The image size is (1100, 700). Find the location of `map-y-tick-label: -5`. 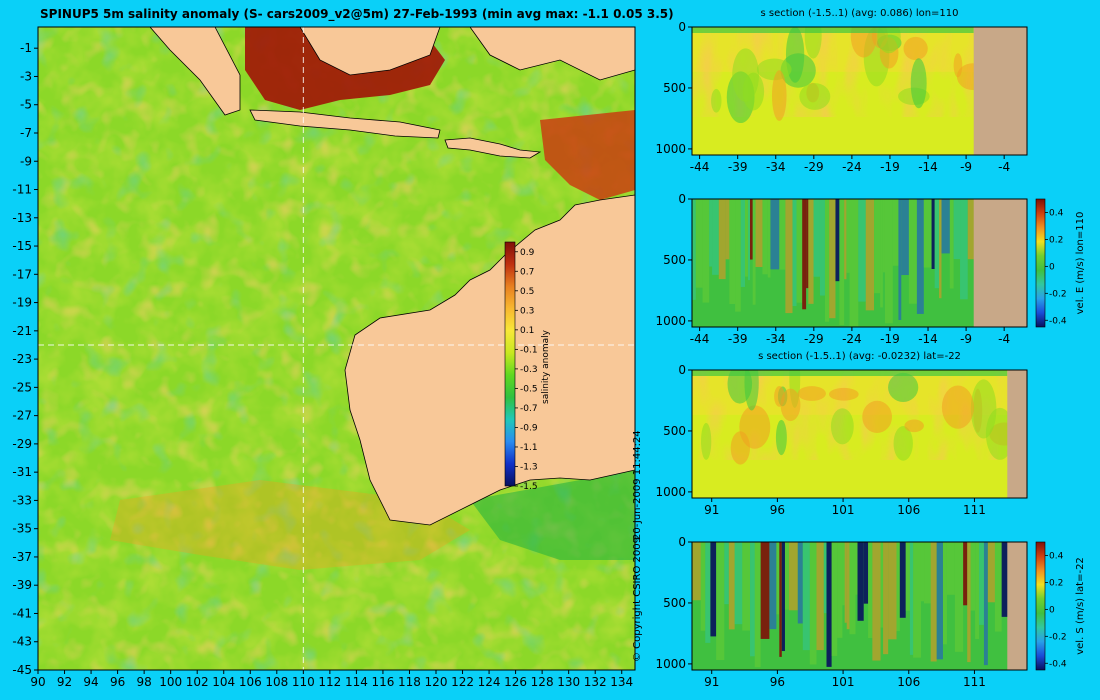

map-y-tick-label: -5 is located at coordinates (26, 105).